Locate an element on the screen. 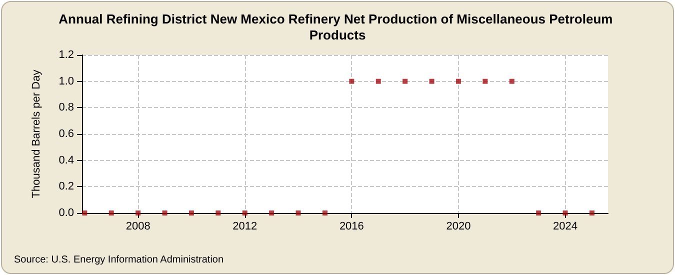 The width and height of the screenshot is (675, 275). y-tick-label: 0.6 is located at coordinates (66, 134).